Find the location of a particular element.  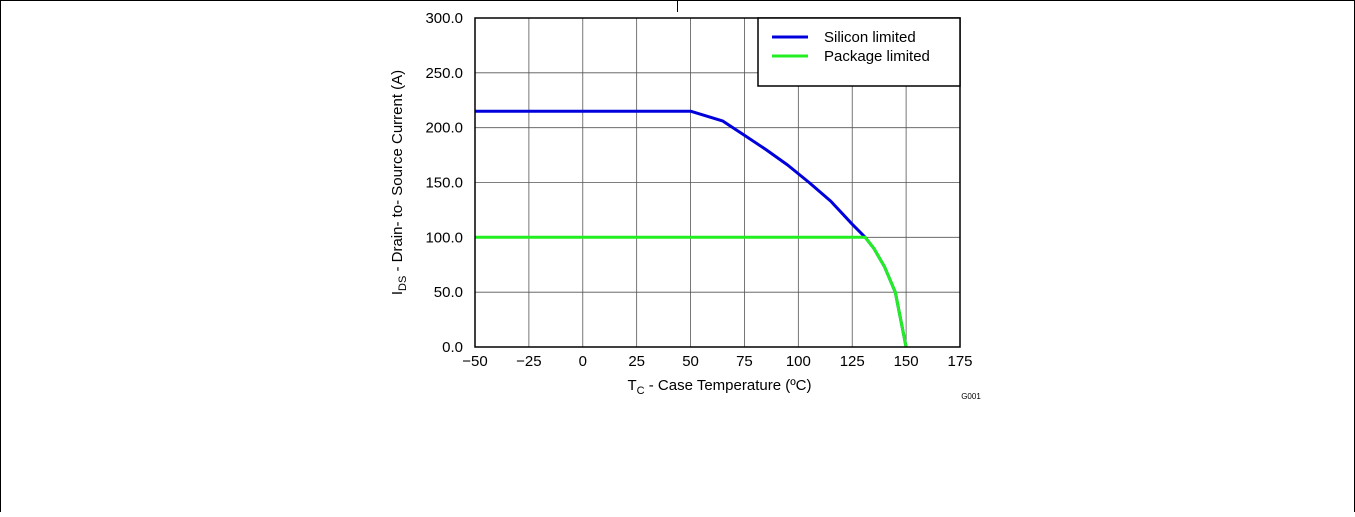

y-tick-label: 300.0 is located at coordinates (444, 18).